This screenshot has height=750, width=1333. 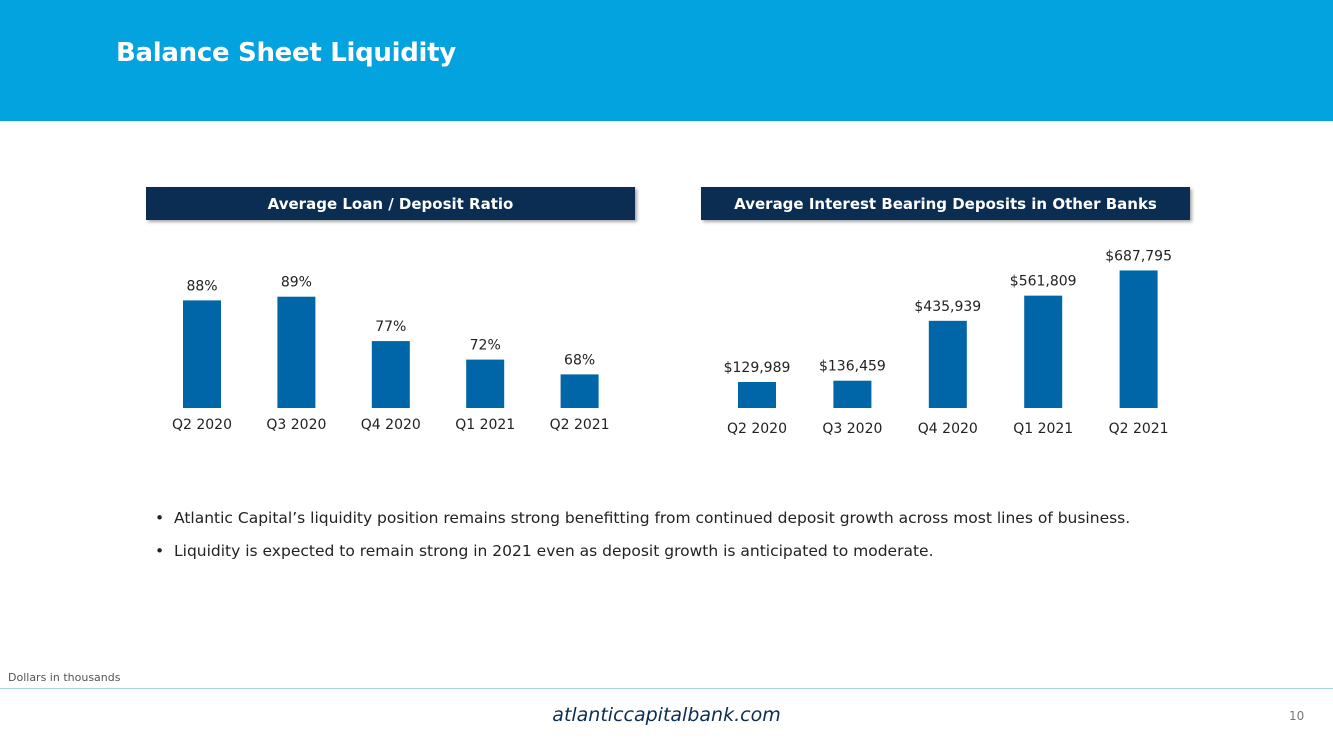 What do you see at coordinates (947, 307) in the screenshot?
I see `data-label: $435,939` at bounding box center [947, 307].